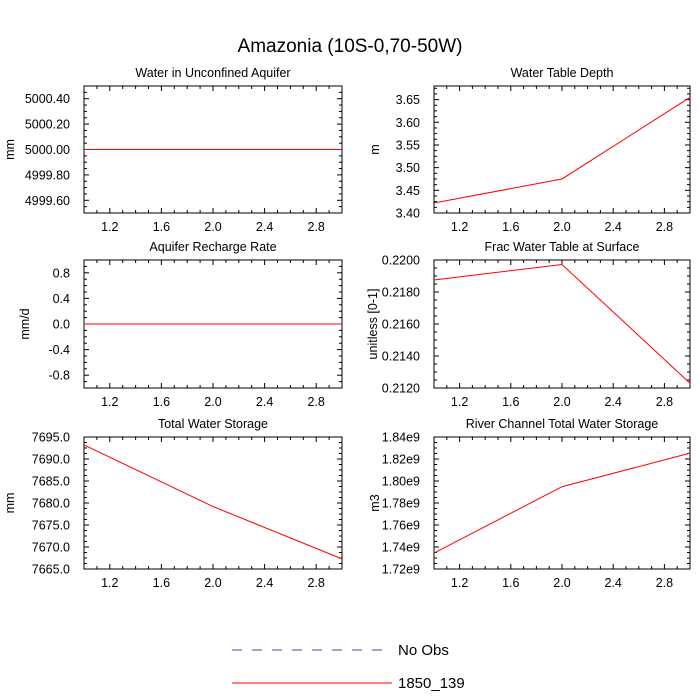  What do you see at coordinates (348, 667) in the screenshot?
I see `legend: No Obs 1850_139` at bounding box center [348, 667].